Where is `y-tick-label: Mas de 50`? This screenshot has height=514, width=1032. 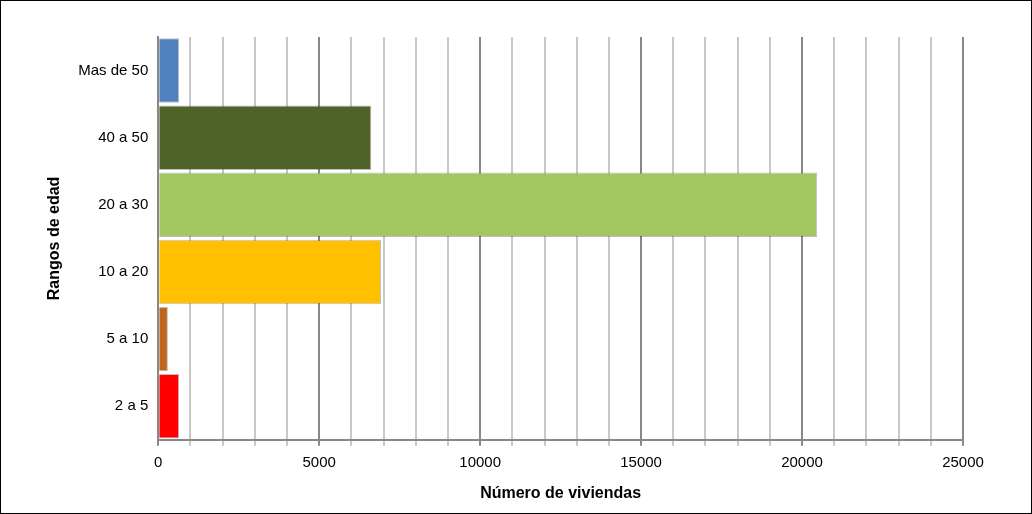
y-tick-label: Mas de 50 is located at coordinates (113, 69).